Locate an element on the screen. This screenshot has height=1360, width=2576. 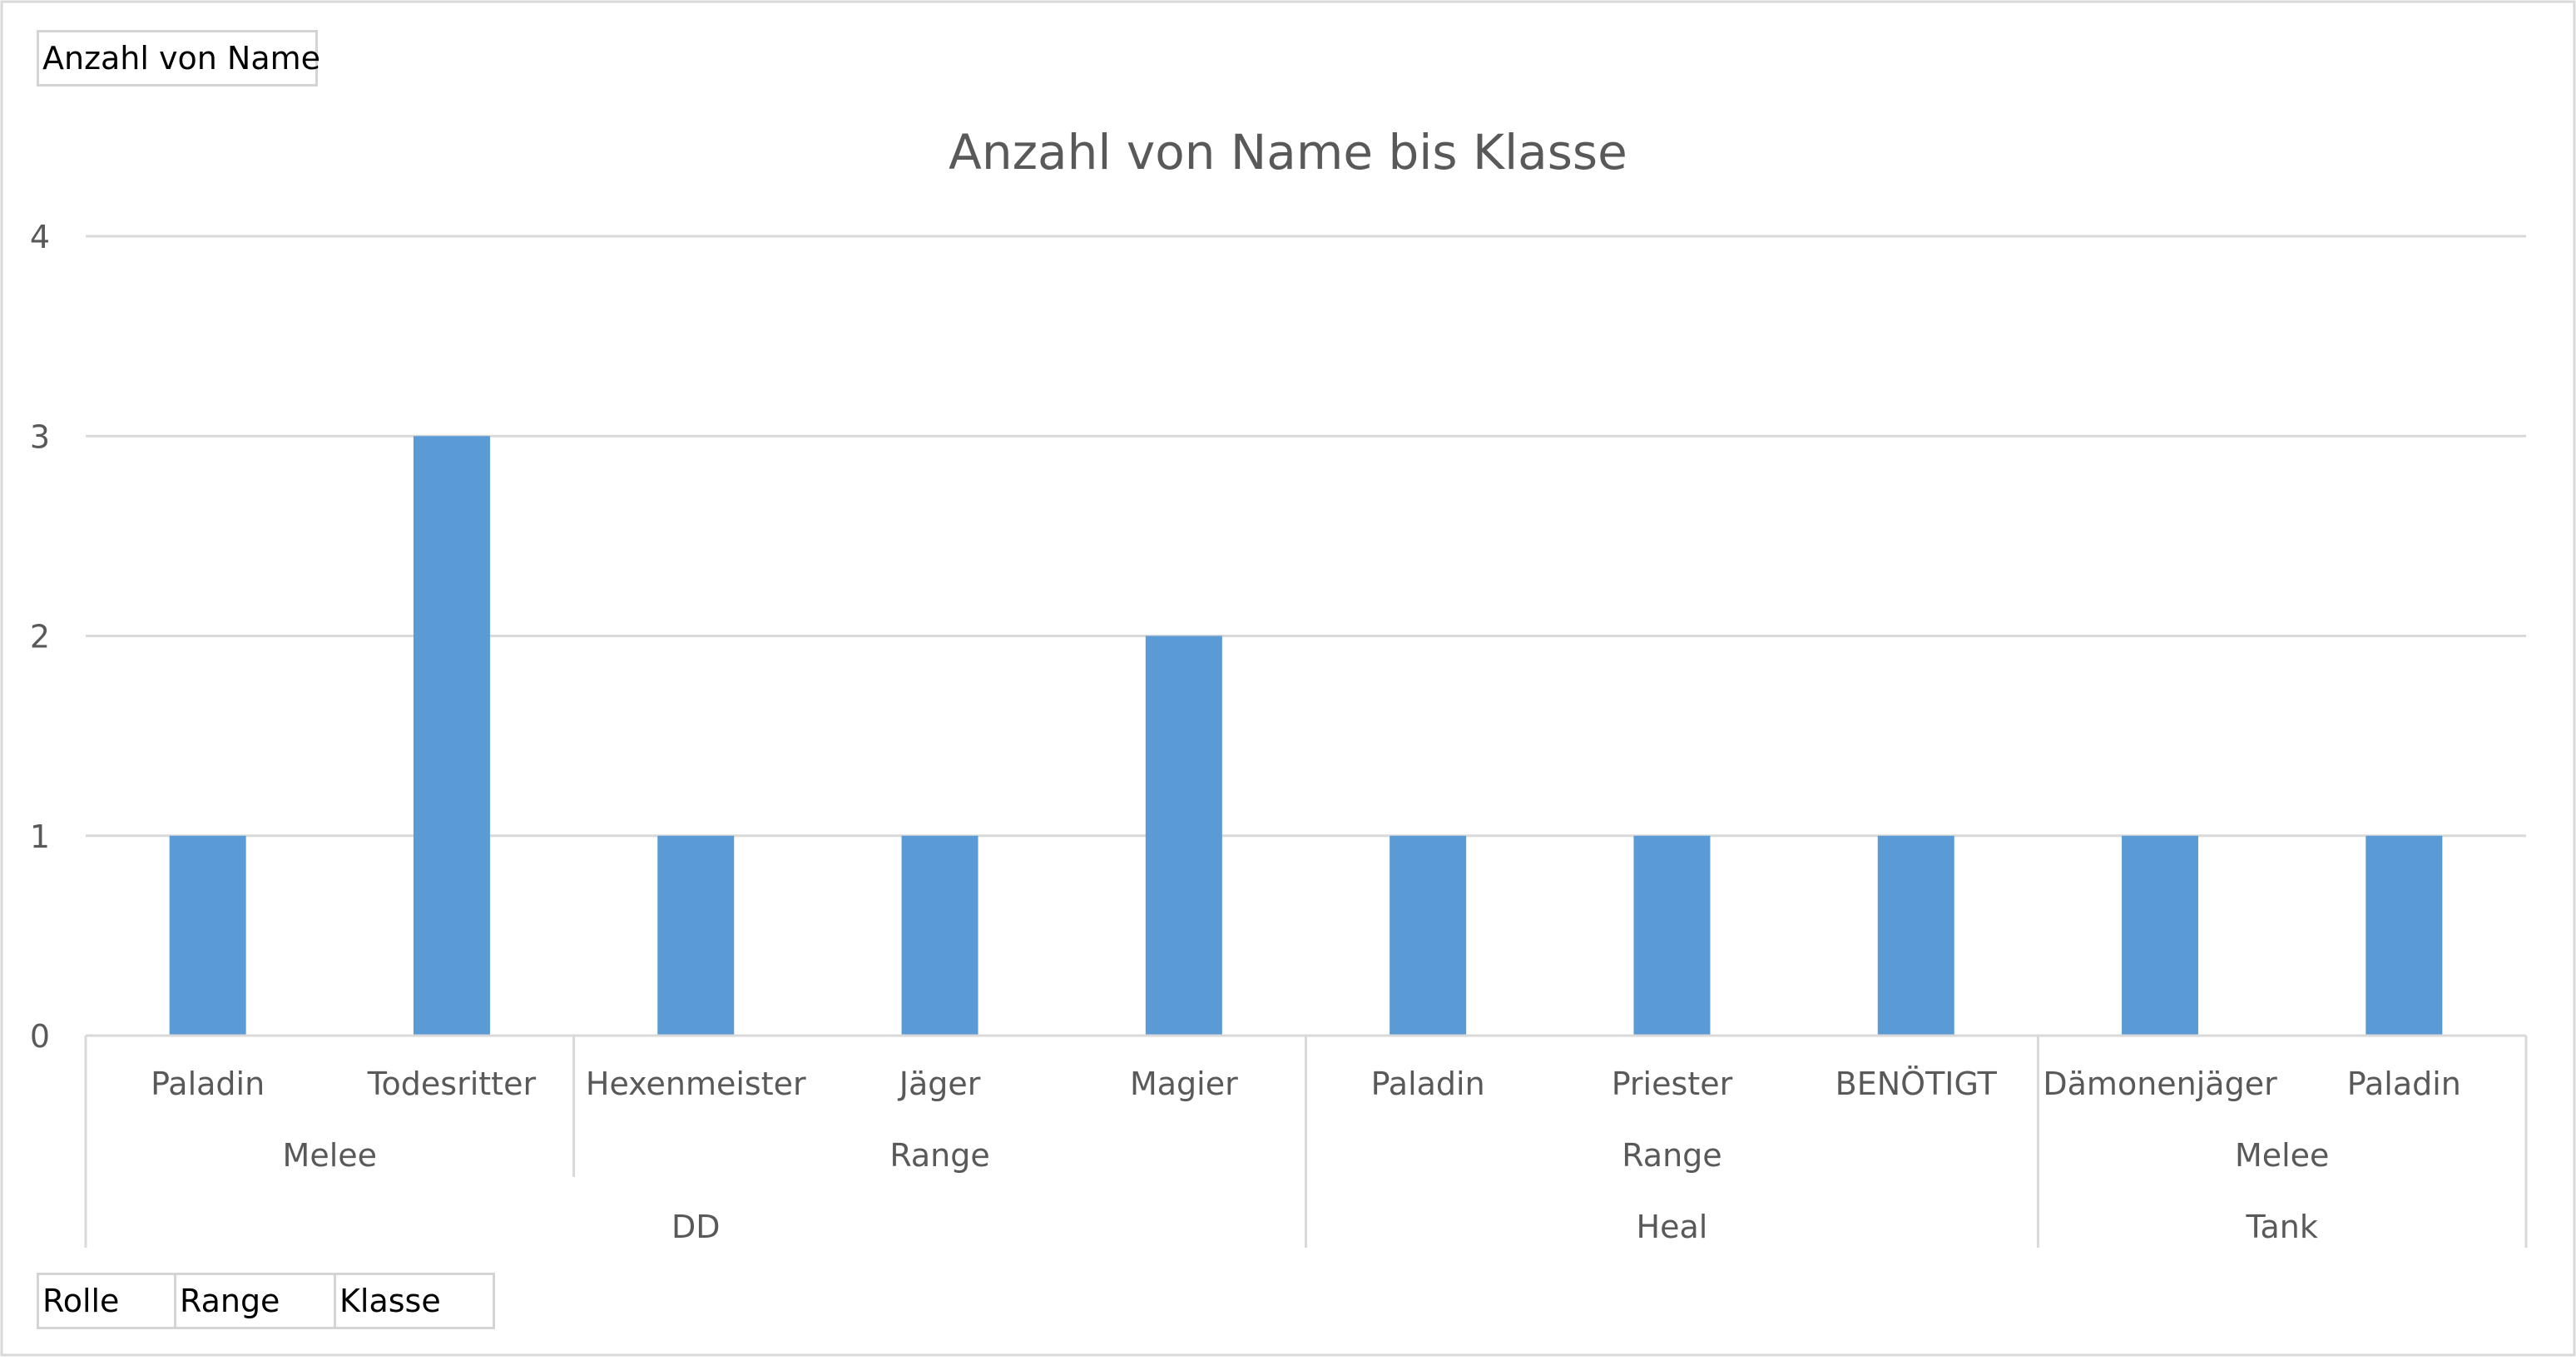
value-field-button: Anzahl von Name is located at coordinates (178, 58).